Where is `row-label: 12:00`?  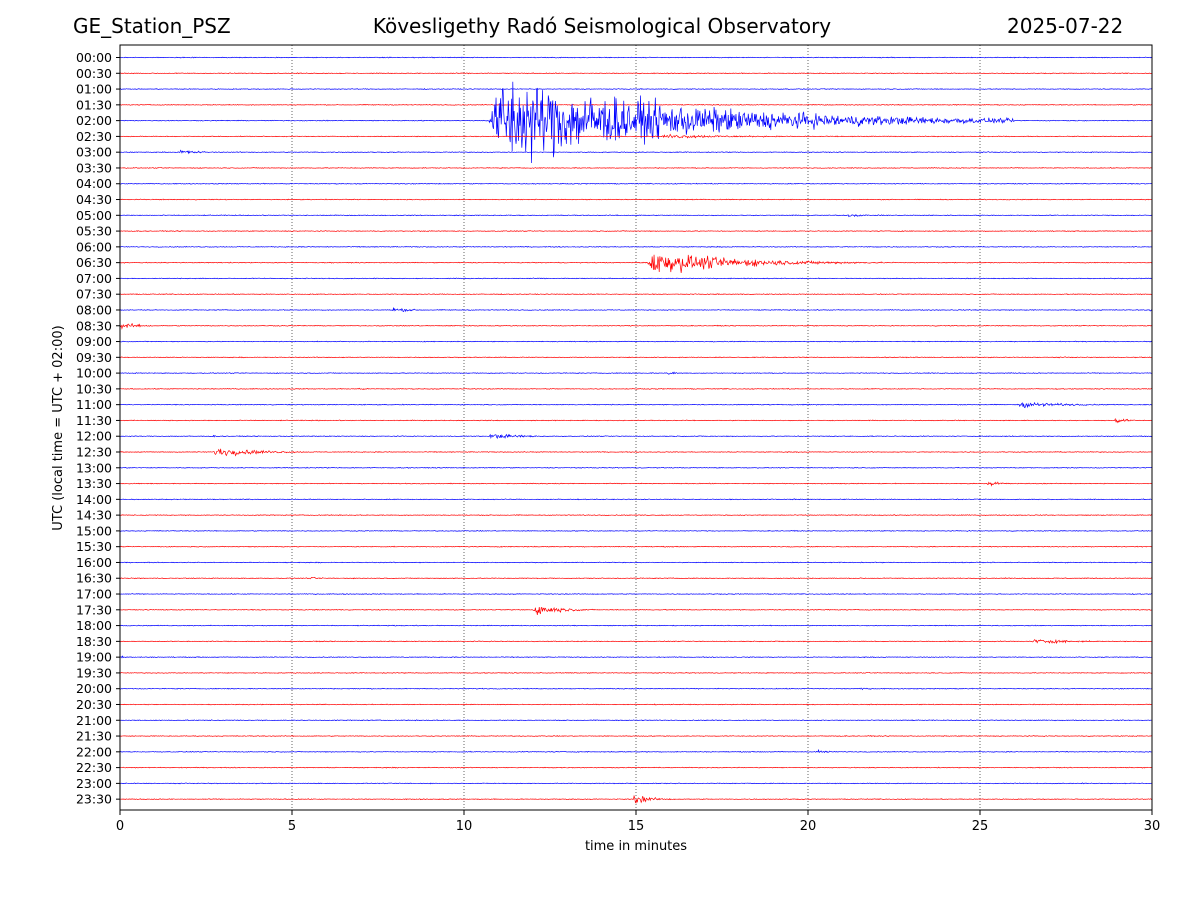 row-label: 12:00 is located at coordinates (94, 436).